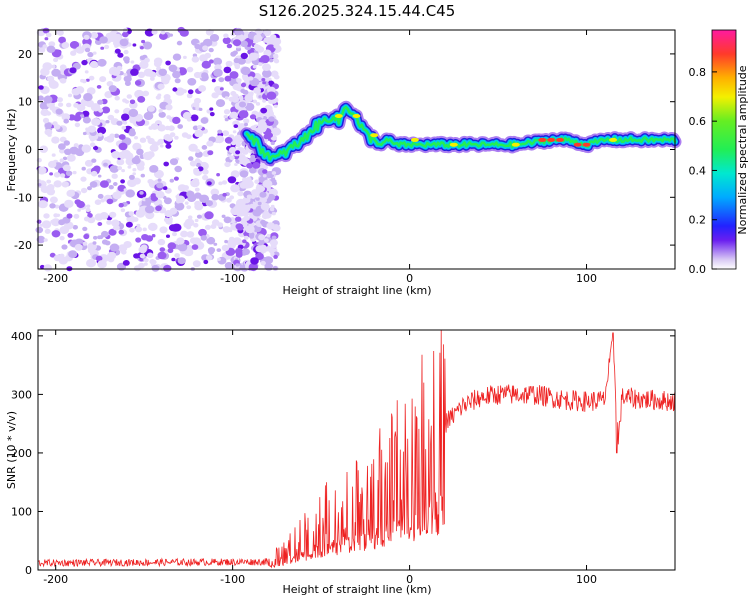 The image size is (750, 600). Describe the element at coordinates (586, 278) in the screenshot. I see `spectrogram-x-tick-label: 100` at that location.